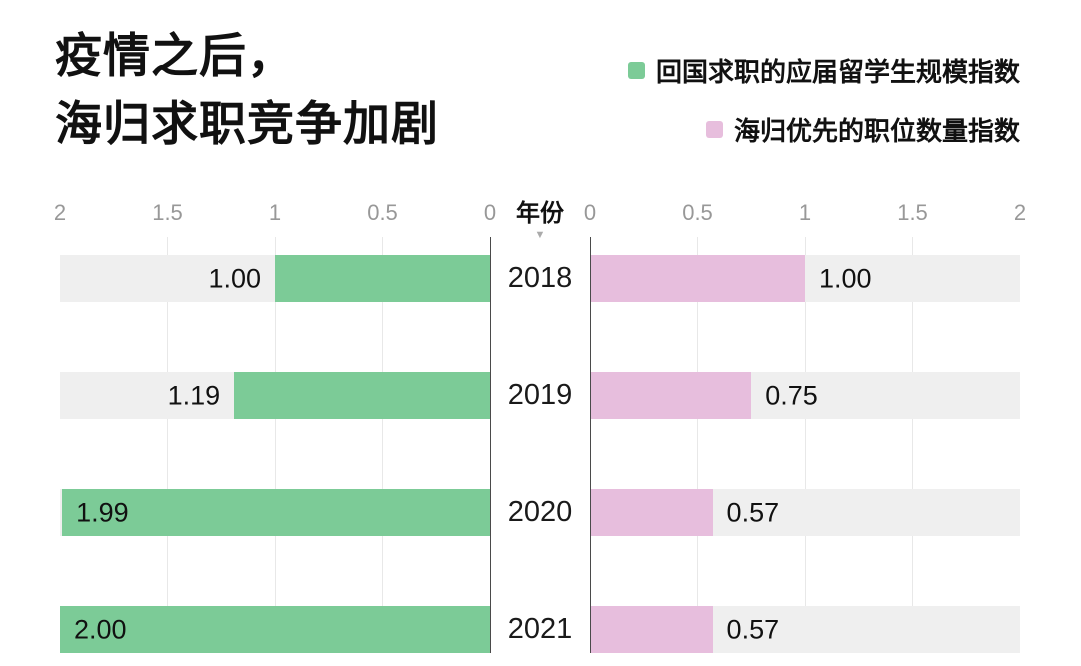 This screenshot has width=1081, height=666. I want to click on legend-label: 海归优先的职位数量指数, so click(876, 131).